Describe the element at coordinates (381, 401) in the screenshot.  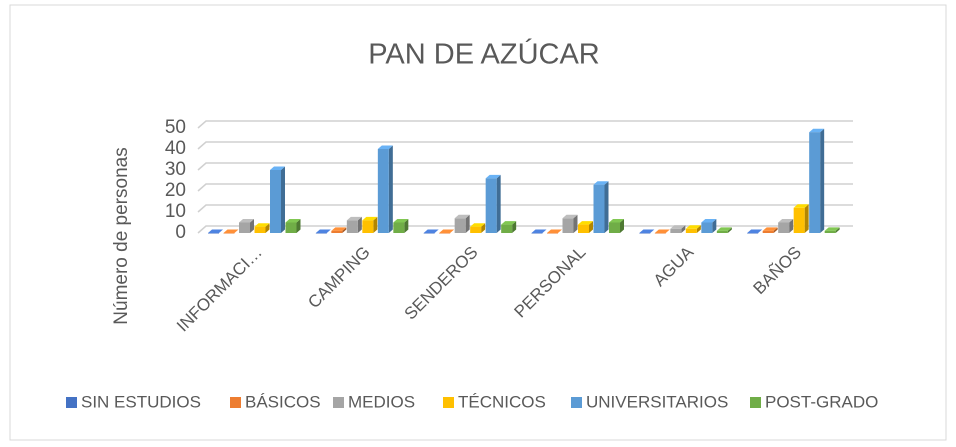
I see `legend-label: MEDIOS` at that location.